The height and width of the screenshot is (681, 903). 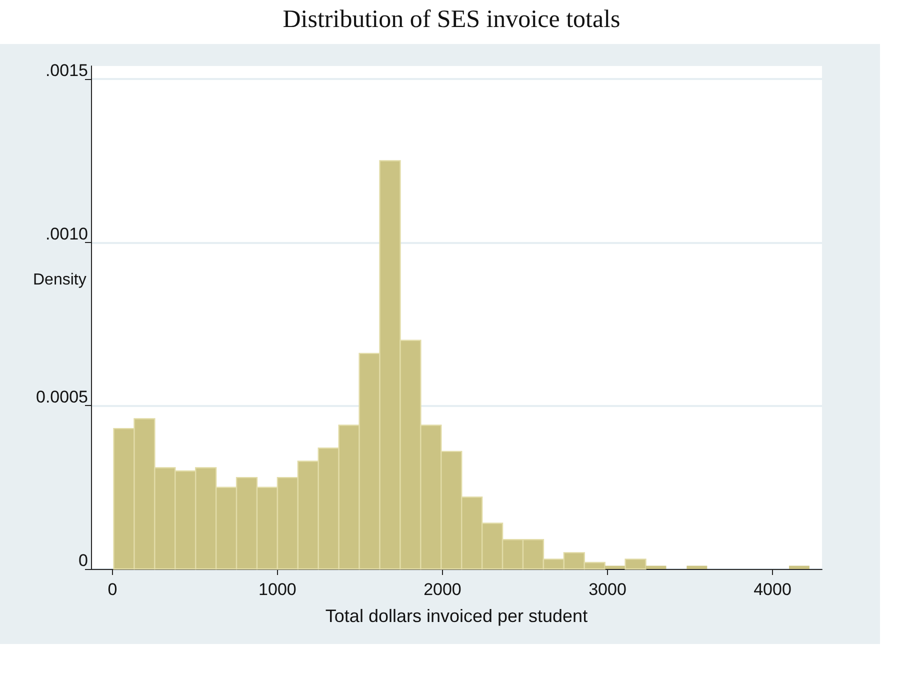 What do you see at coordinates (773, 589) in the screenshot?
I see `x-tick-label: 4000` at bounding box center [773, 589].